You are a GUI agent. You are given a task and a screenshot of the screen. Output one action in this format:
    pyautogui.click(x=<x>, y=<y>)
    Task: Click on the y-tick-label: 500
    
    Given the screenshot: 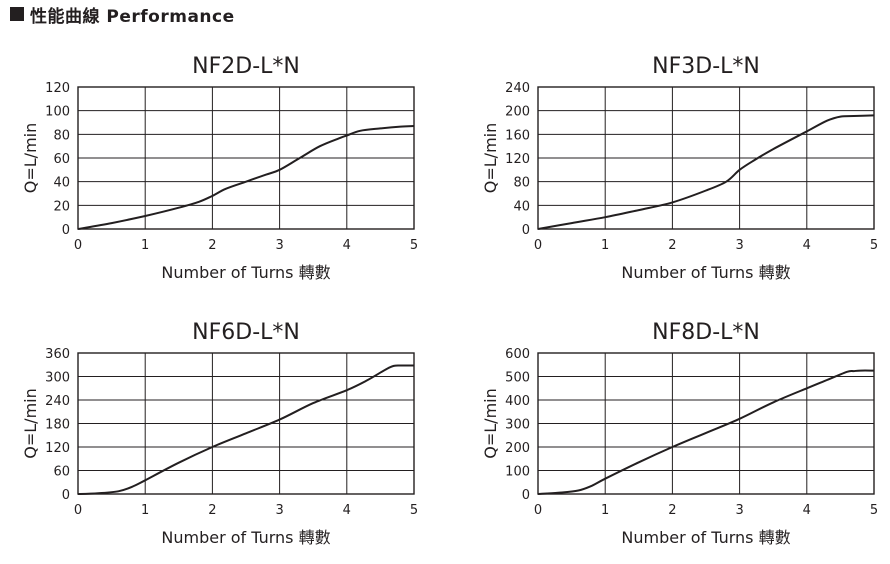 What is the action you would take?
    pyautogui.click(x=517, y=378)
    